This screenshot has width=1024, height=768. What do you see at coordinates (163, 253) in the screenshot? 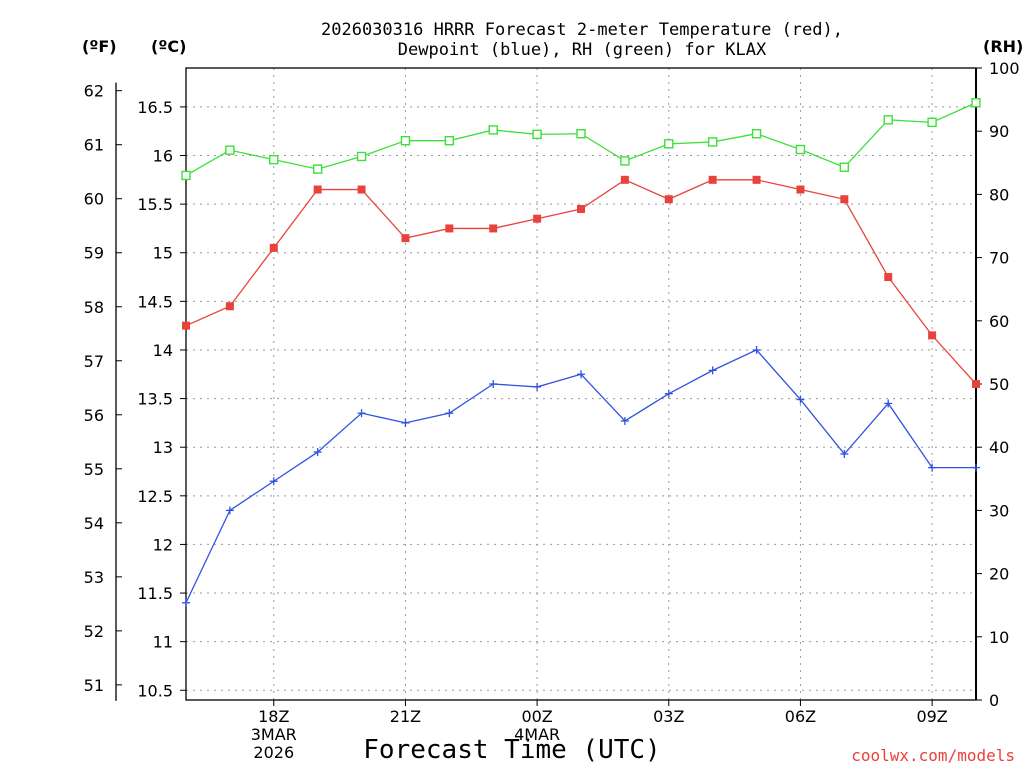
I see `celsius-tick-label: 15` at bounding box center [163, 253].